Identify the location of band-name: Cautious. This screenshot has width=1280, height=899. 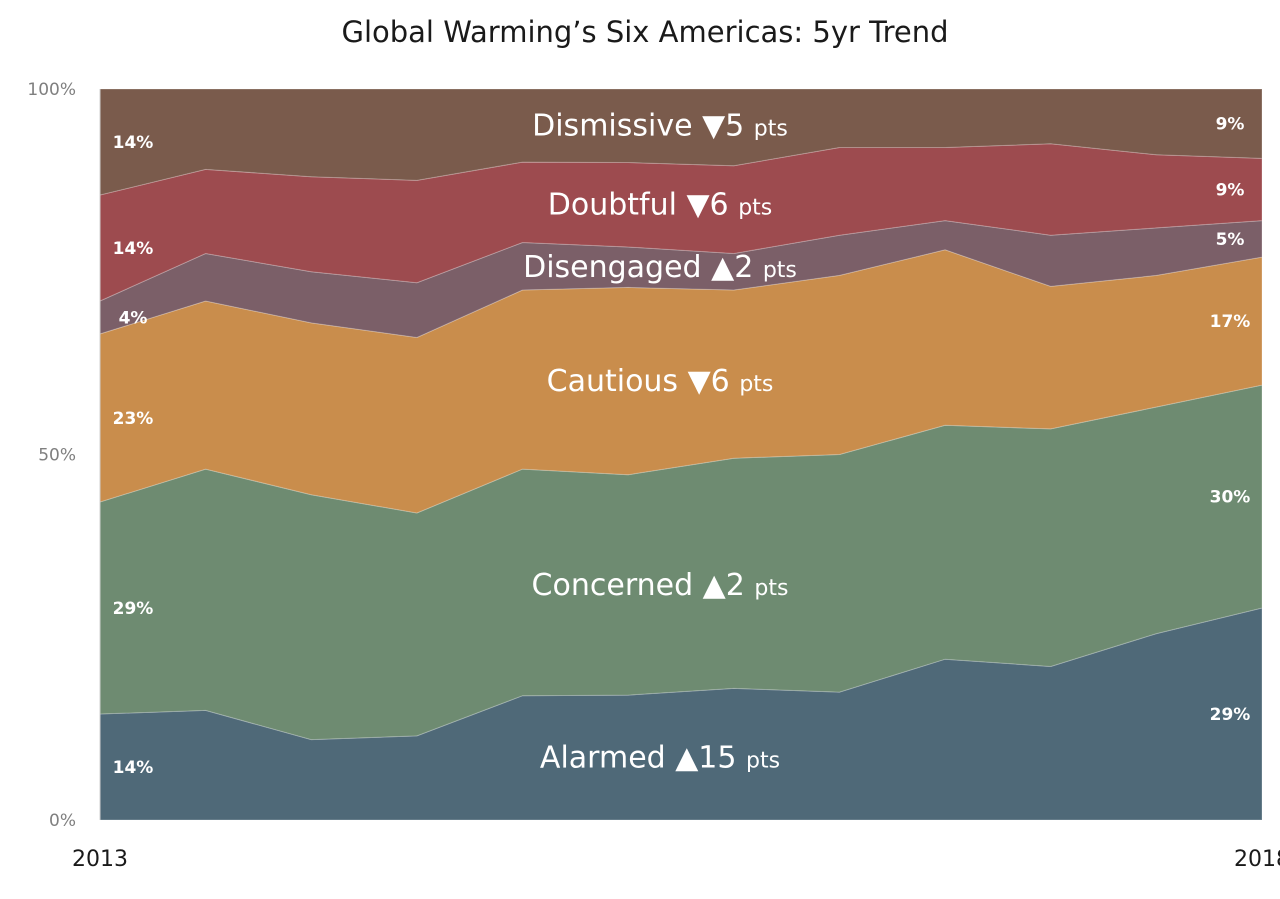
(617, 381).